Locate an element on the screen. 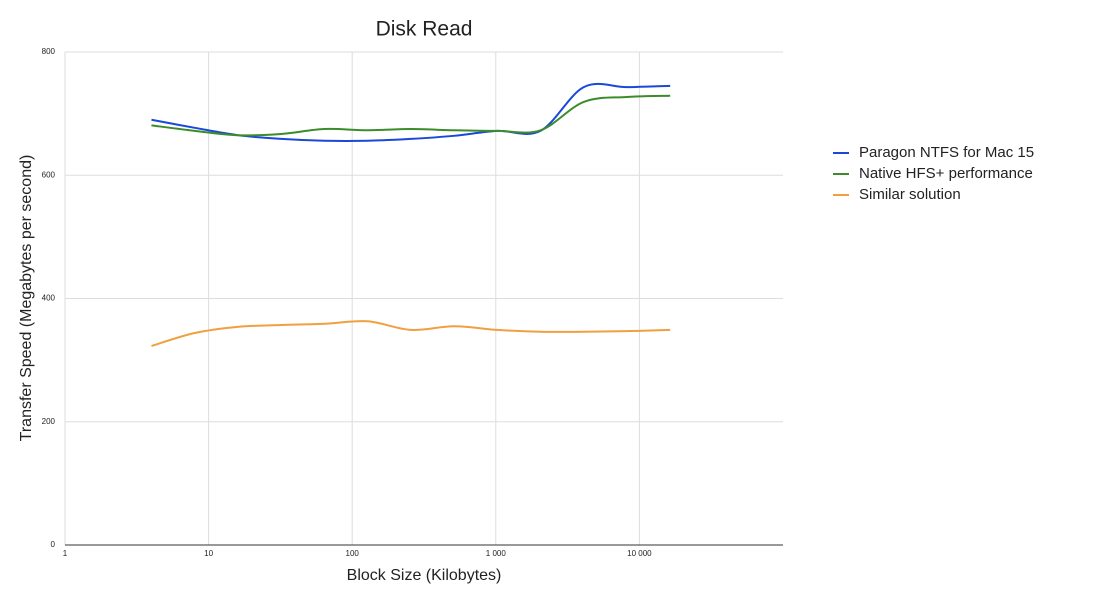  x-tick-label: 100 is located at coordinates (353, 553).